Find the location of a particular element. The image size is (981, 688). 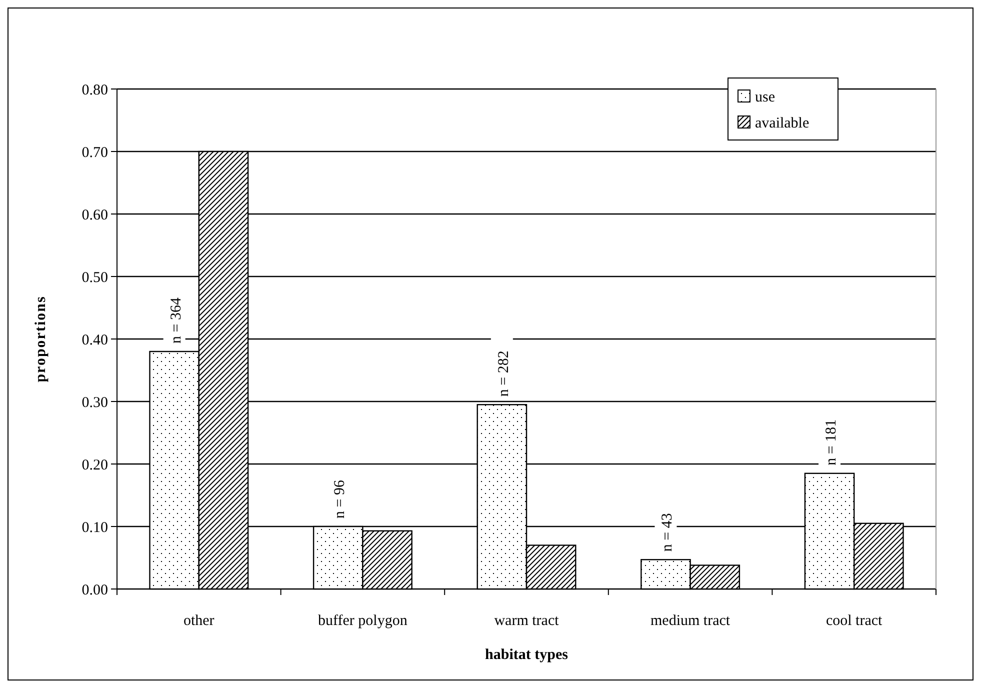

legend-label: use is located at coordinates (765, 97).